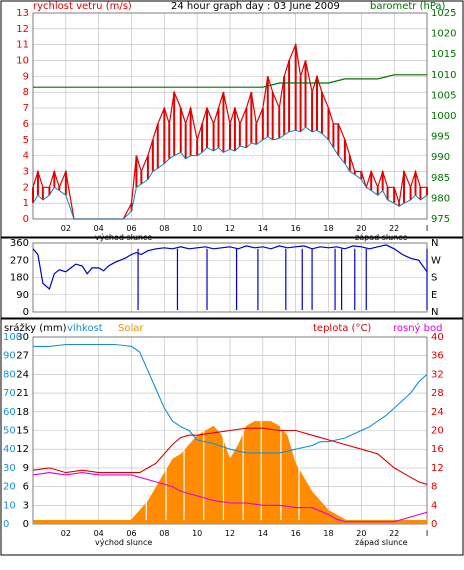 The image size is (464, 570). I want to click on temperature-y-tick: 4, so click(434, 505).